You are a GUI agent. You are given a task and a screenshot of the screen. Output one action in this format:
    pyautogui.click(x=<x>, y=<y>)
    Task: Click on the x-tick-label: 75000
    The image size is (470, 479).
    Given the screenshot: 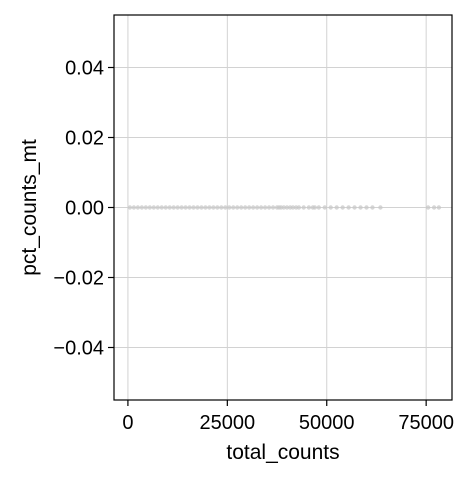 What is the action you would take?
    pyautogui.click(x=426, y=423)
    